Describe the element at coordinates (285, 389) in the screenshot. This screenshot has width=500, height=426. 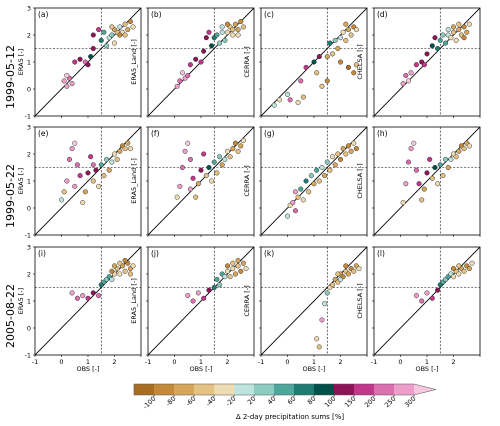
I see `colorbar-outline` at that location.